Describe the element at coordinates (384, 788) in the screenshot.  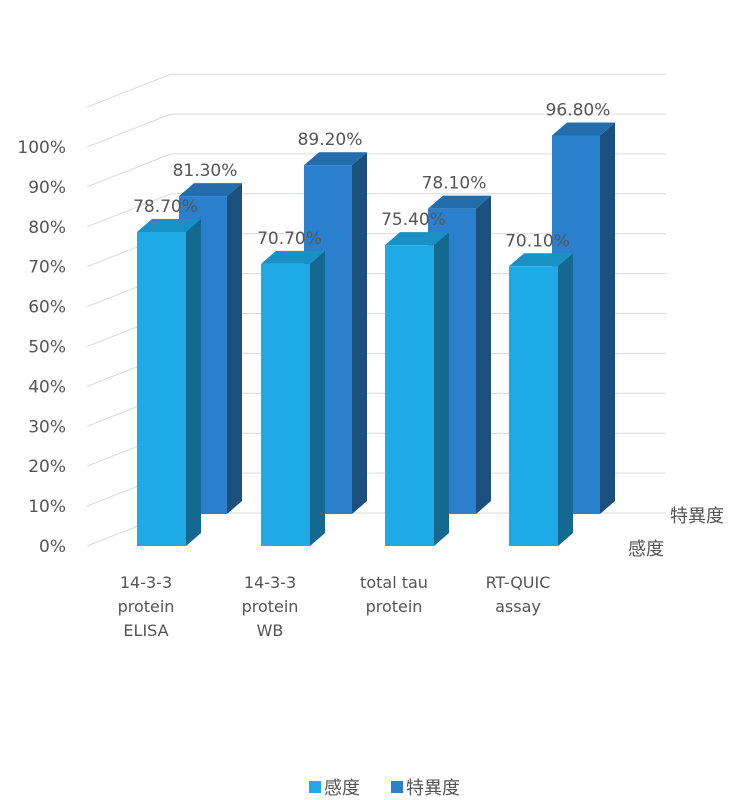
I see `legend: 感度 特異度` at that location.